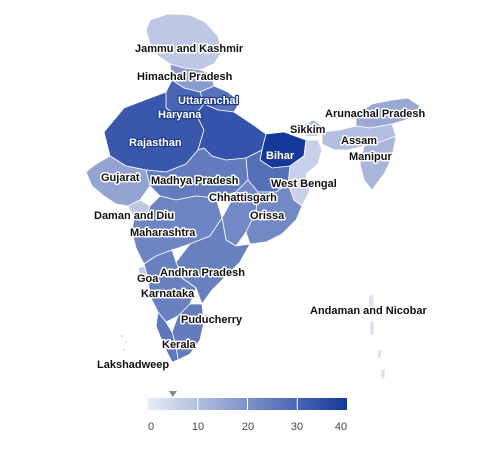 Image resolution: width=479 pixels, height=451 pixels. What do you see at coordinates (304, 184) in the screenshot?
I see `label-west-bengal: West Bengal` at bounding box center [304, 184].